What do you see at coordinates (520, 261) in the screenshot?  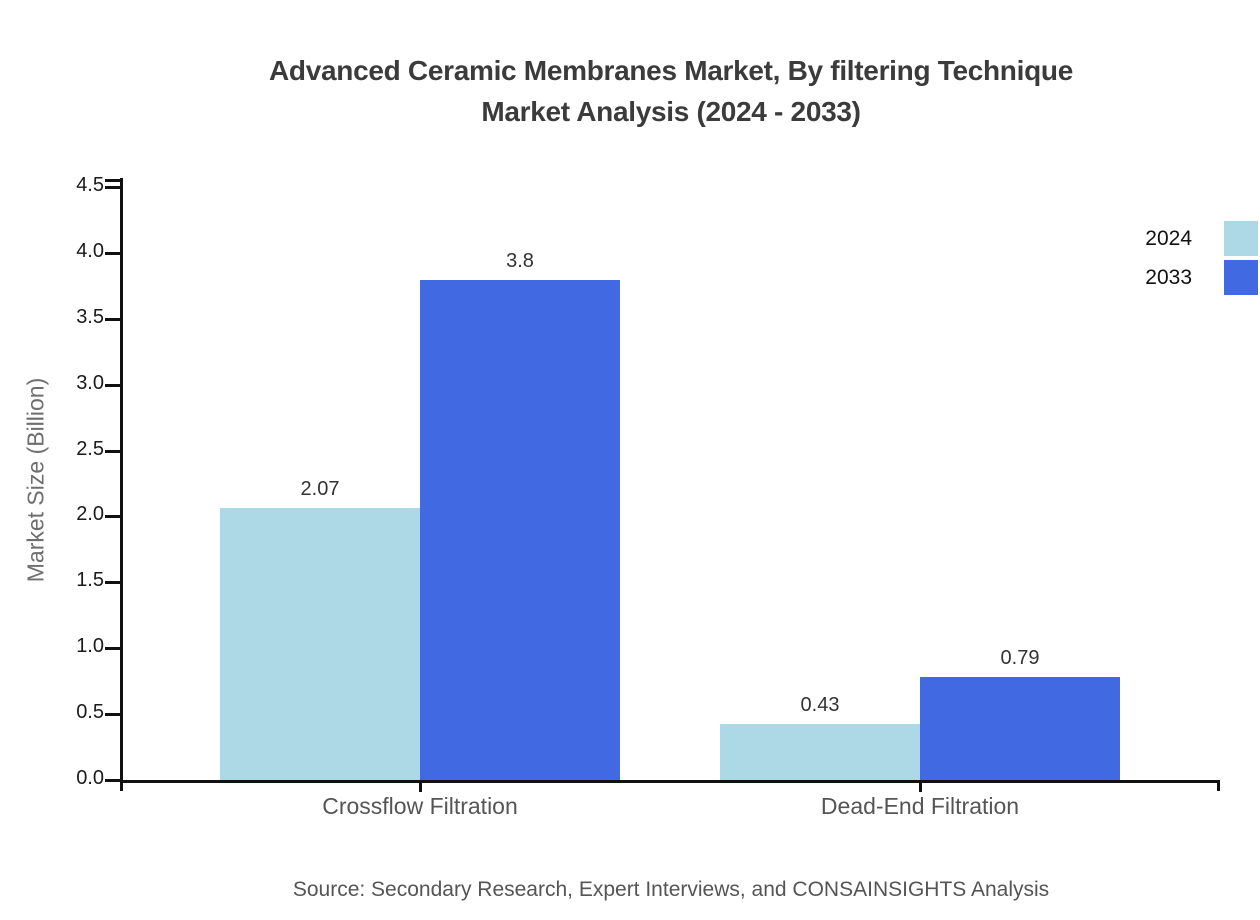 I see `bar-value-label: 3.8` at bounding box center [520, 261].